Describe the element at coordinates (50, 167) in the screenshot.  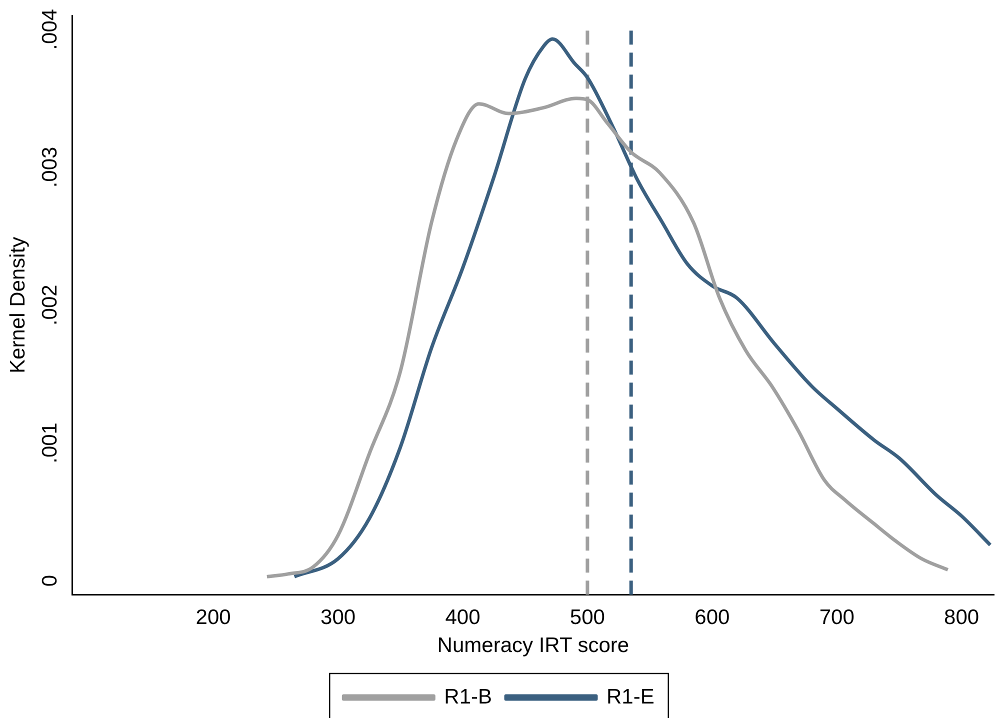
I see `y-tick-label: .003` at that location.